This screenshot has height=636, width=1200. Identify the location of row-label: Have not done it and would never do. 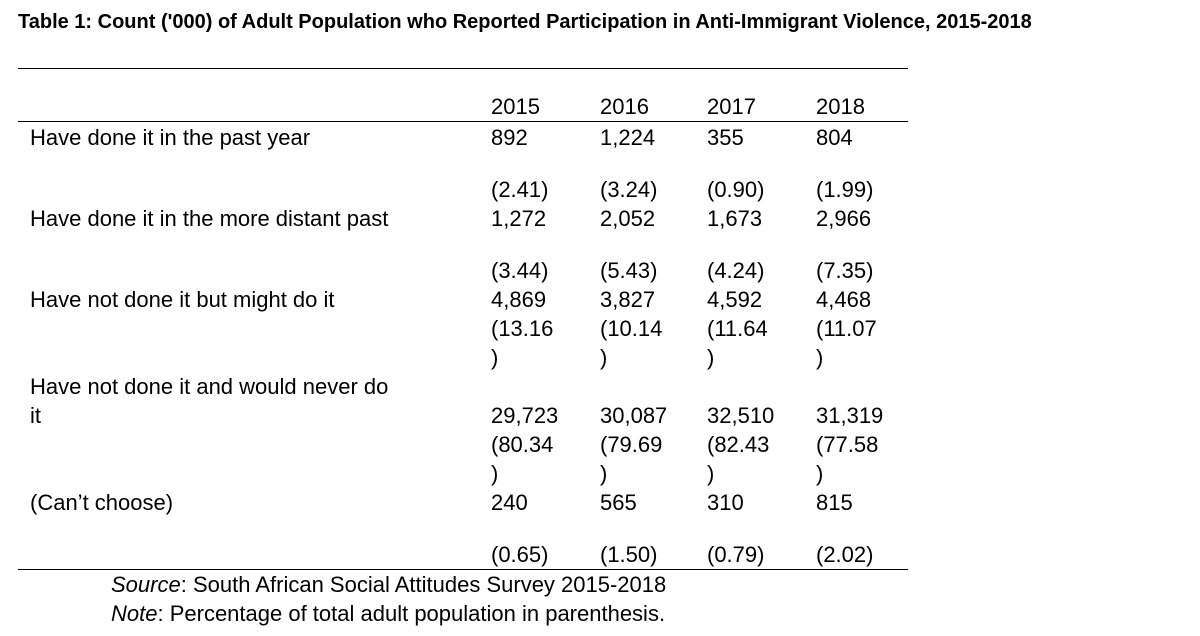
(209, 386).